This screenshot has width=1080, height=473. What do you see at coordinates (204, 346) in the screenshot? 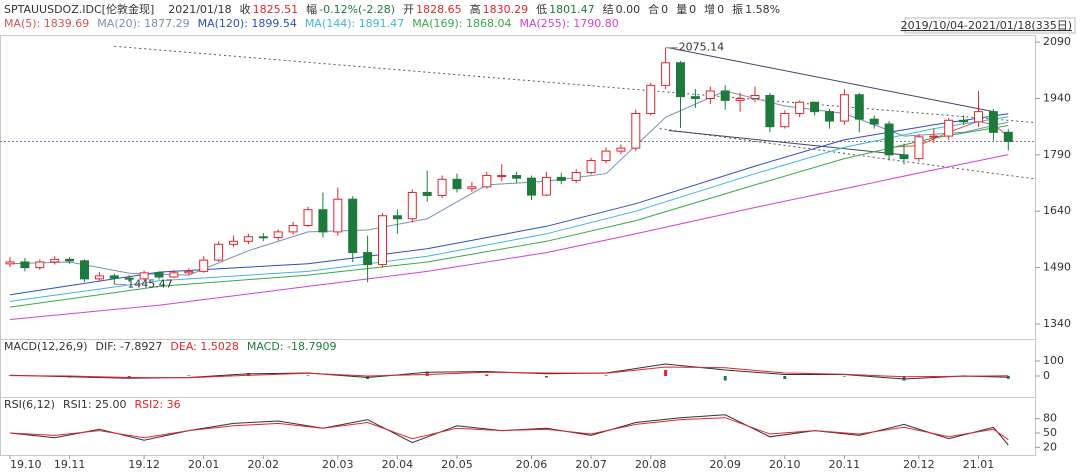
I see `legend-entry: DEA: 1.5028` at bounding box center [204, 346].